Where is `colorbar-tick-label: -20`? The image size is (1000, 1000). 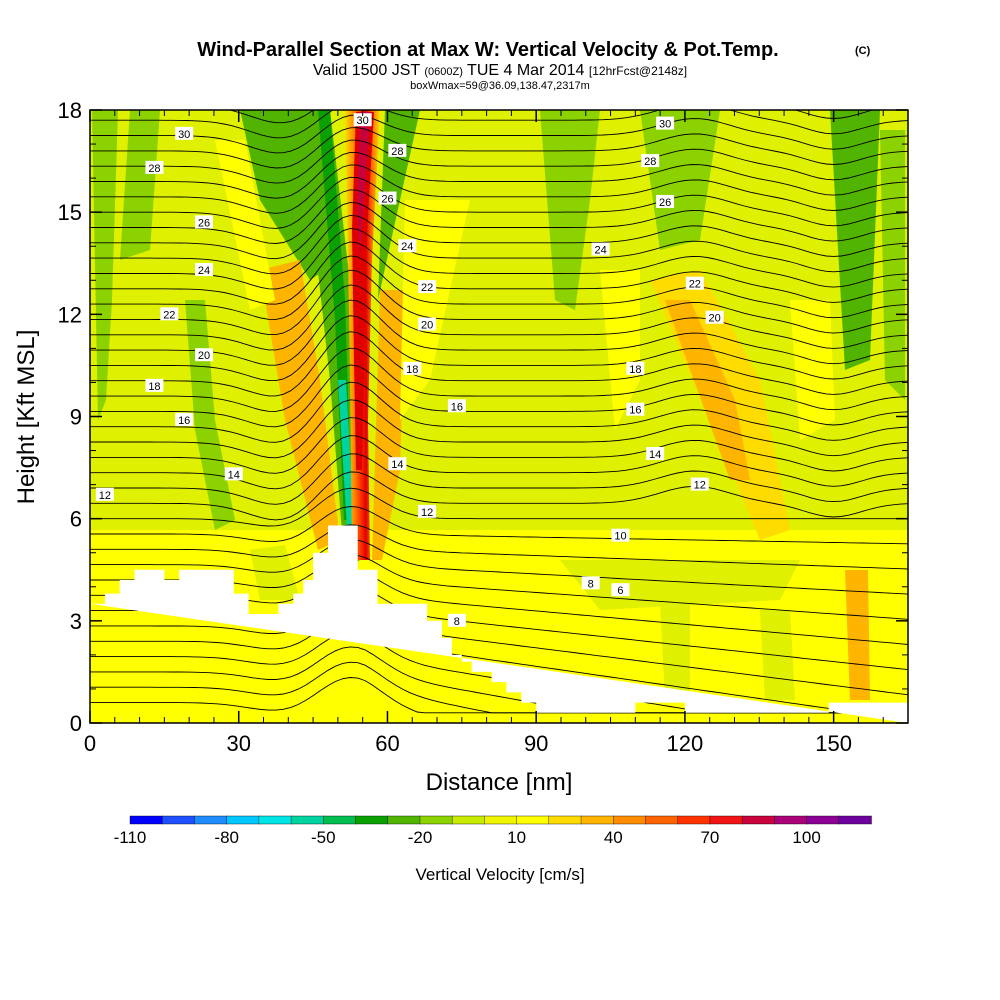
colorbar-tick-label: -20 is located at coordinates (420, 837).